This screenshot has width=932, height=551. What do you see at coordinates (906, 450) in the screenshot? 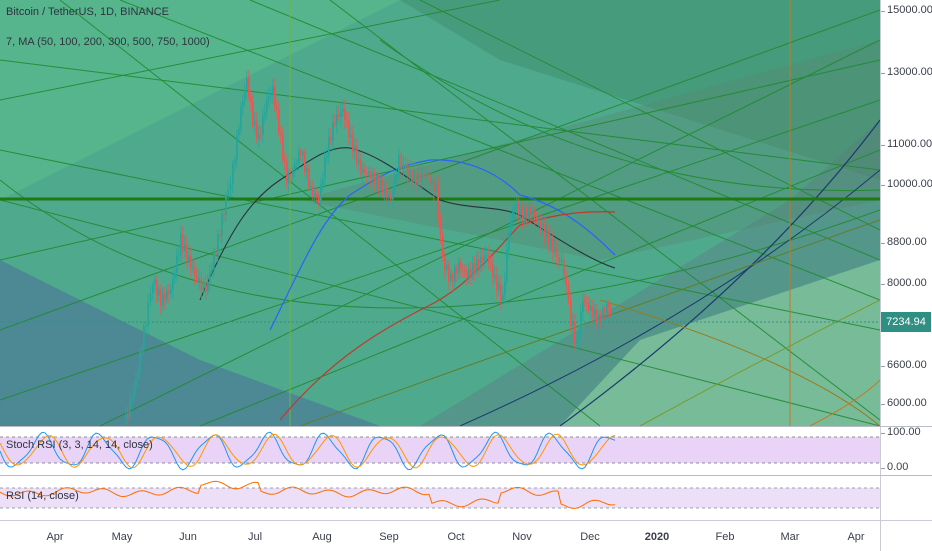
I see `stoch-rsi-axis: 100.00 0.00` at bounding box center [906, 450].